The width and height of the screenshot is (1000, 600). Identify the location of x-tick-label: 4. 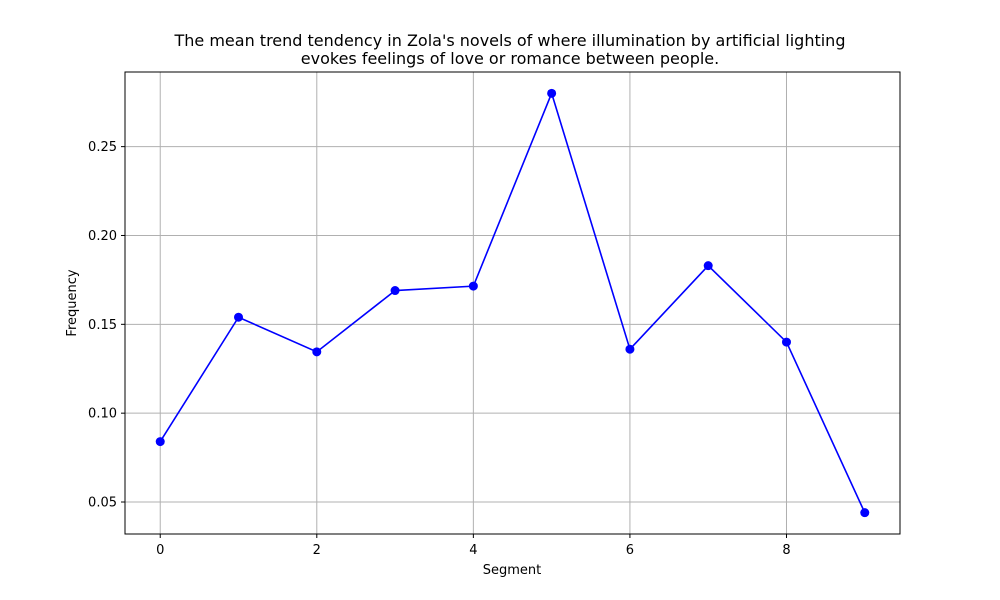
(473, 550).